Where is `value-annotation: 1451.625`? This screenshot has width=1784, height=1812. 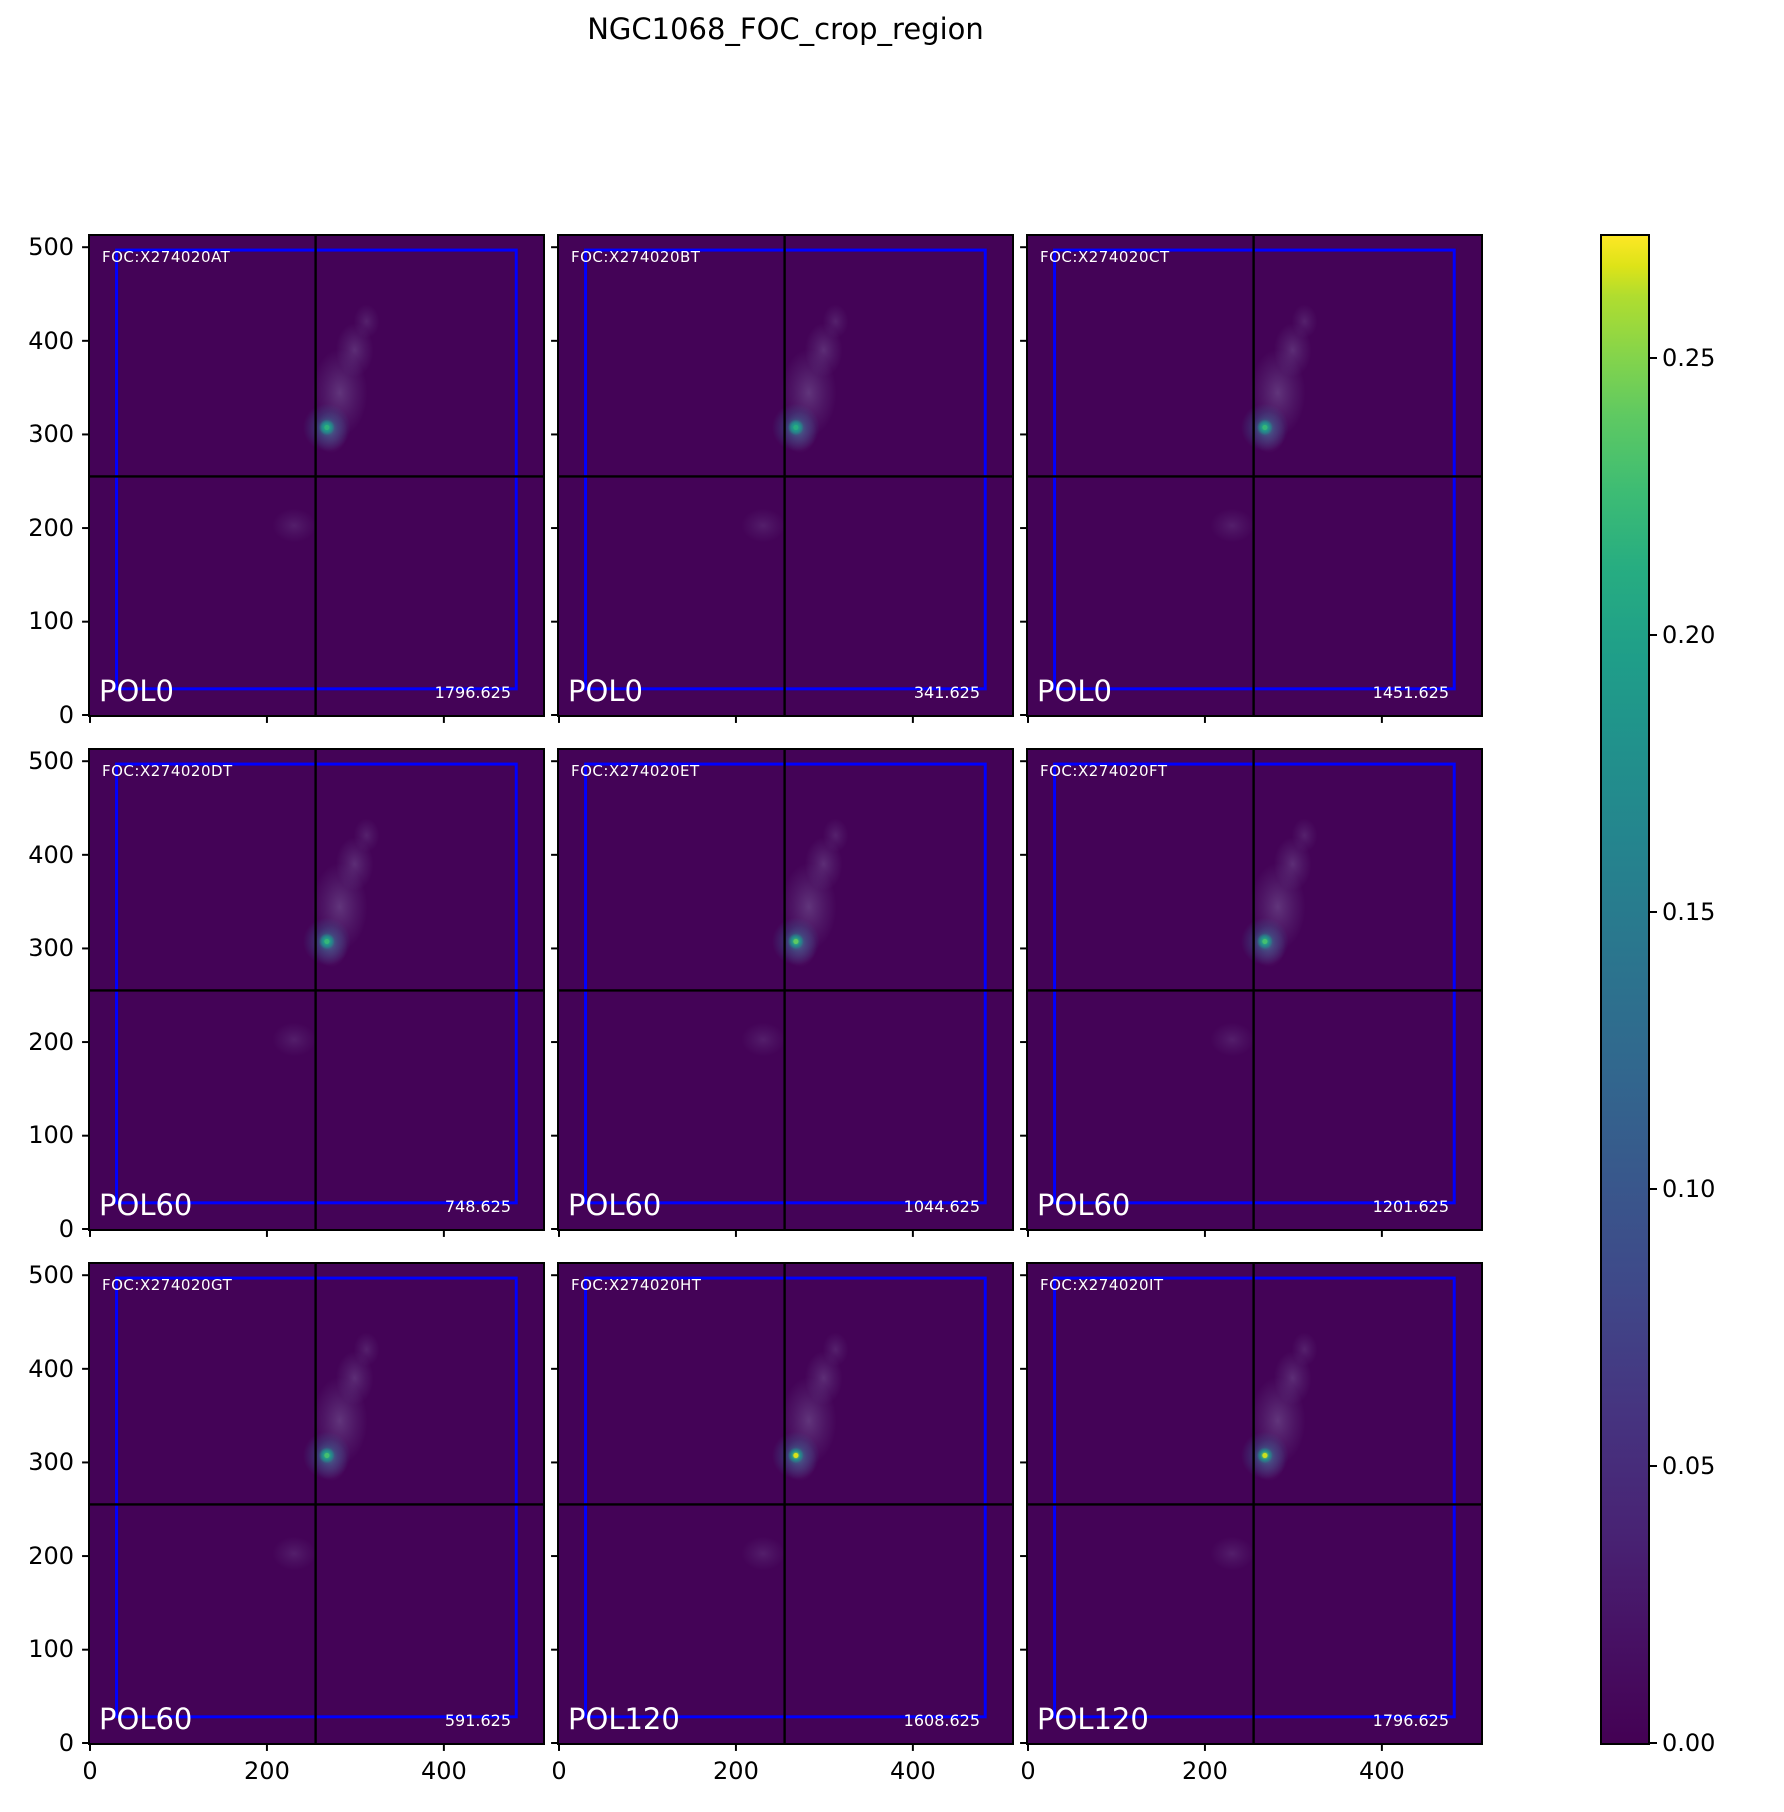
value-annotation: 1451.625 is located at coordinates (1410, 692).